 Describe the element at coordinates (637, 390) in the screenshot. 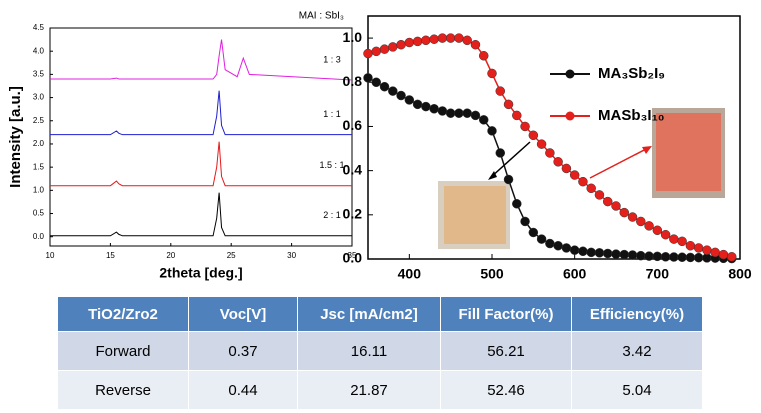

I see `cell: 5.04` at that location.